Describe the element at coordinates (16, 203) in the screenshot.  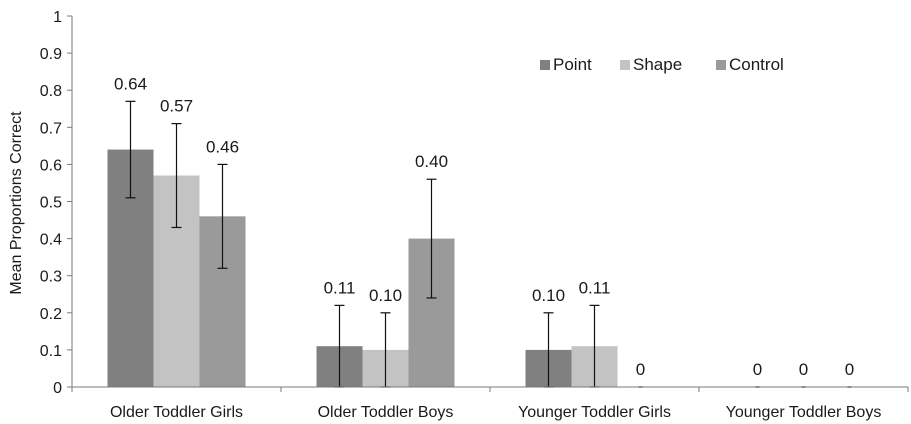
I see `y-axis-title: Mean Proportions Correct` at that location.